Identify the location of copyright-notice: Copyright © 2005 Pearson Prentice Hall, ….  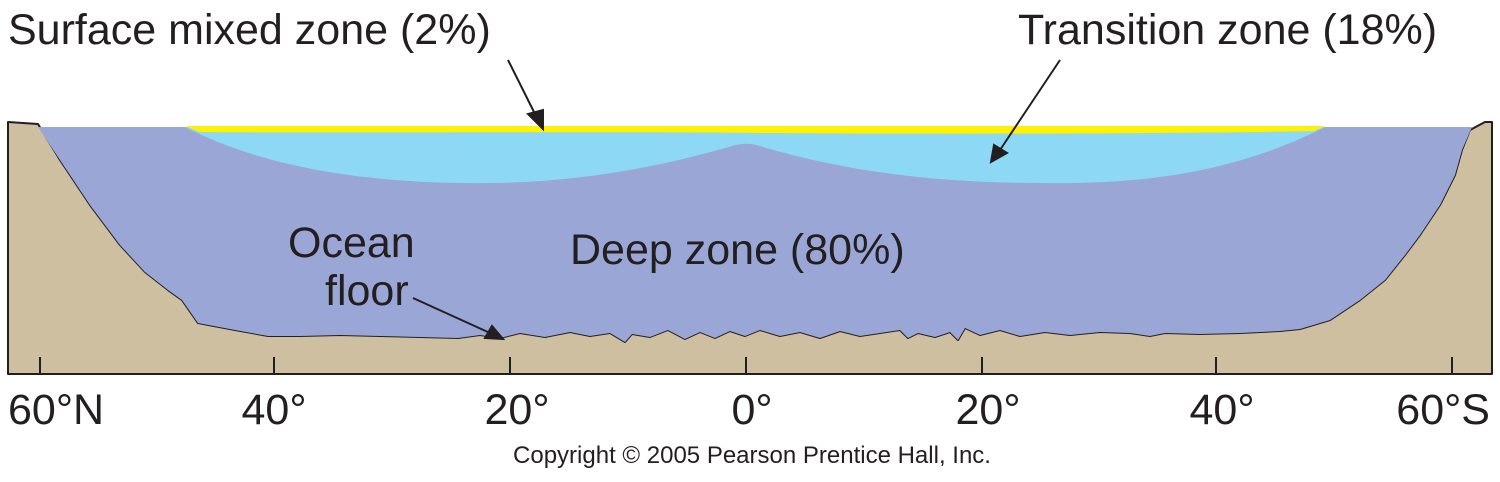
(752, 455).